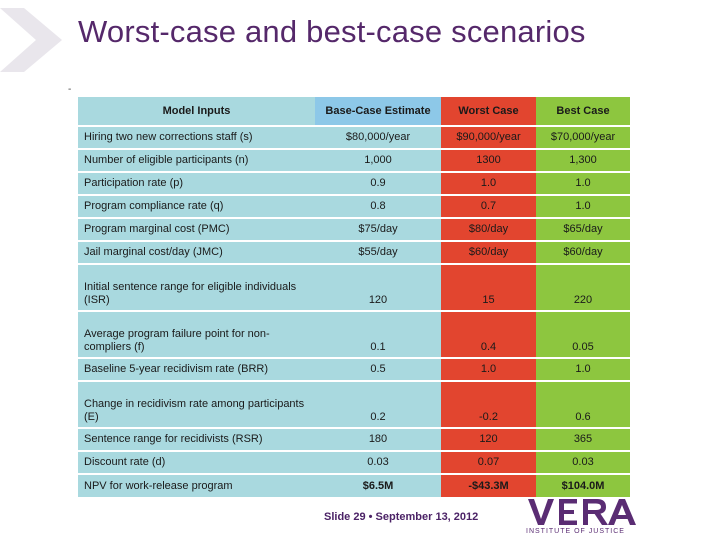  I want to click on stray-tick-mark: -, so click(70, 89).